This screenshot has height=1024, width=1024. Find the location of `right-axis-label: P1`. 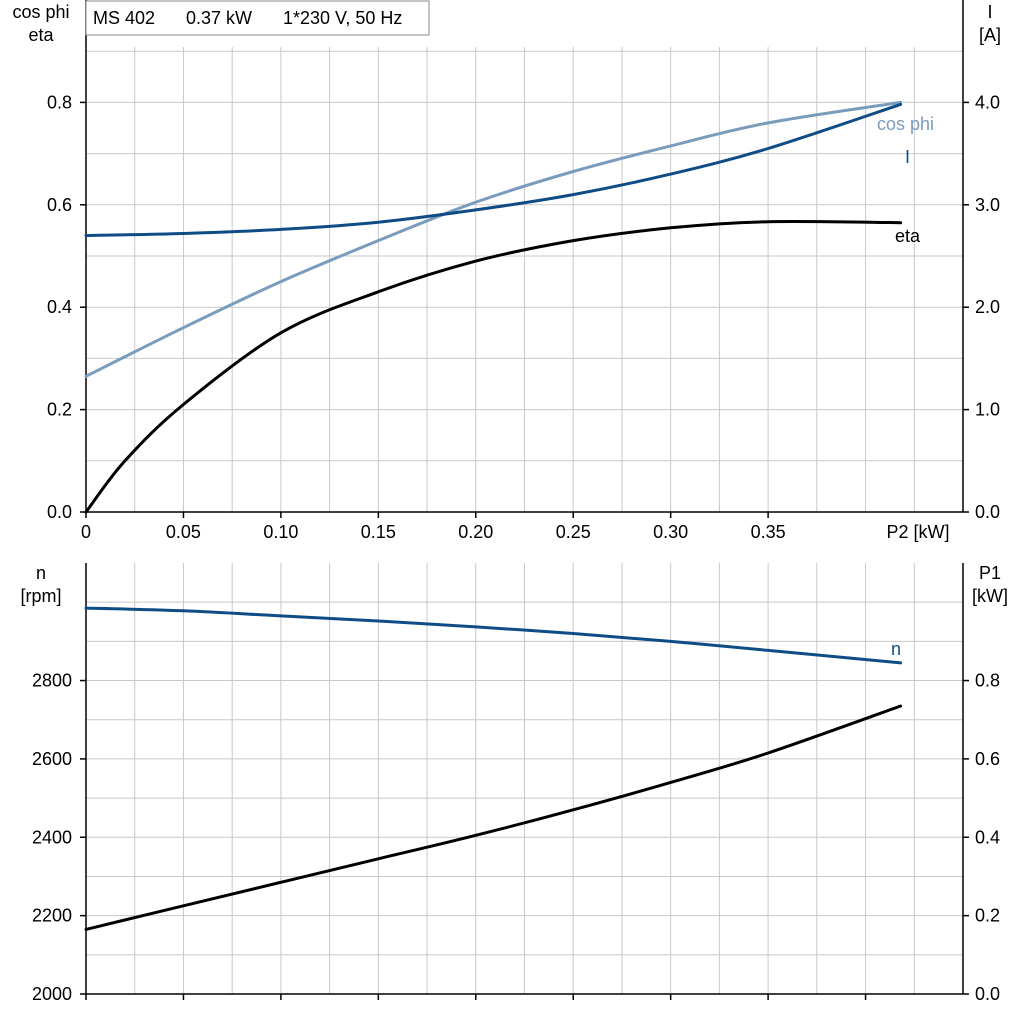

right-axis-label: P1 is located at coordinates (990, 573).